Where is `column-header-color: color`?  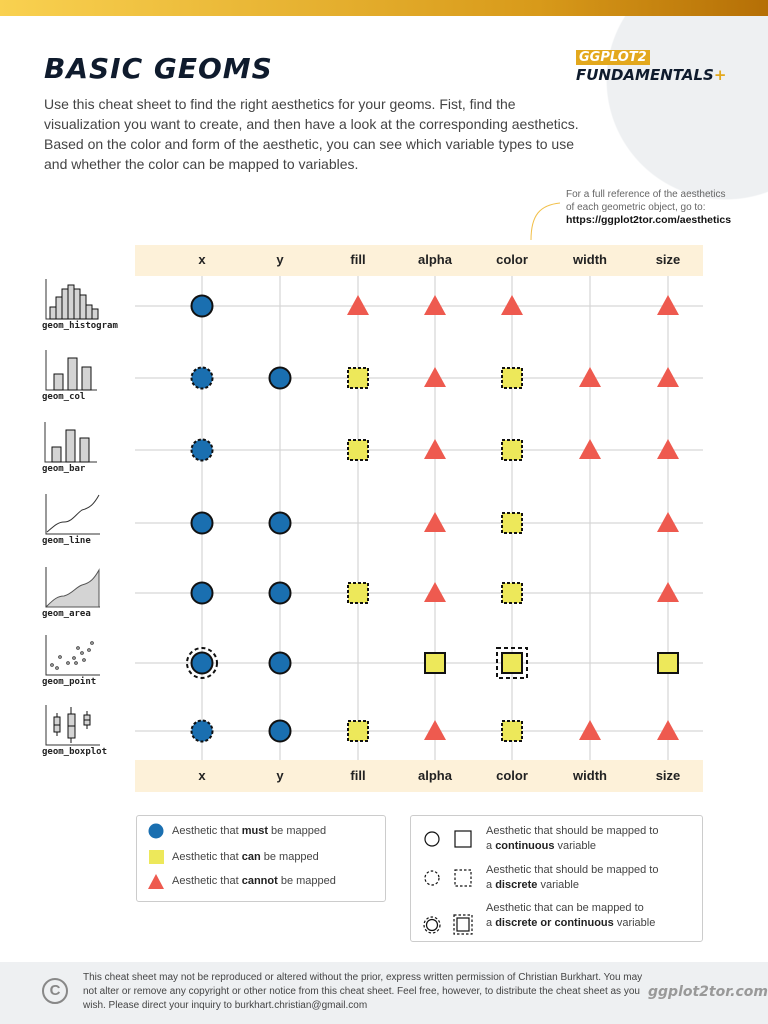 column-header-color: color is located at coordinates (512, 259).